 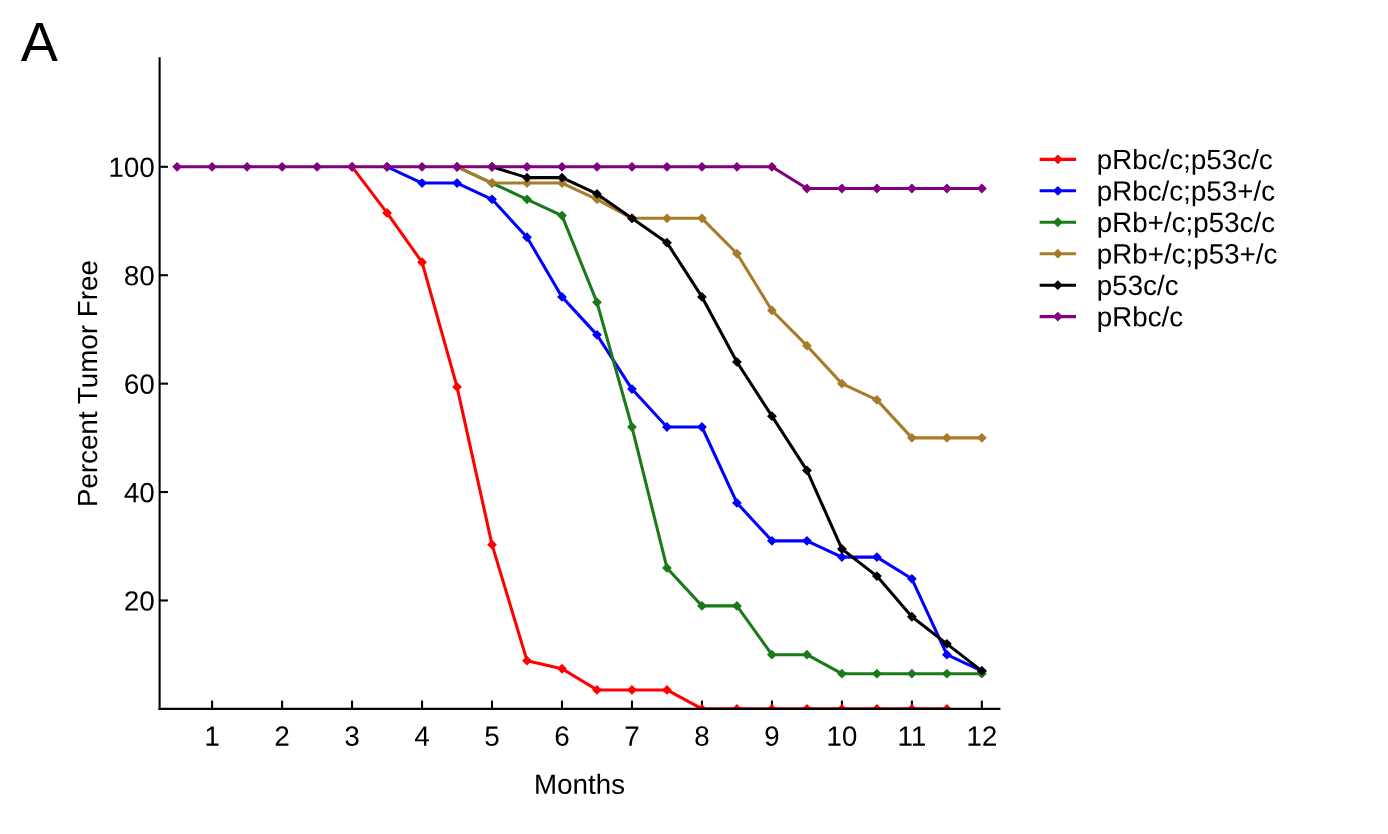 What do you see at coordinates (632, 736) in the screenshot?
I see `x-tick-label: 7` at bounding box center [632, 736].